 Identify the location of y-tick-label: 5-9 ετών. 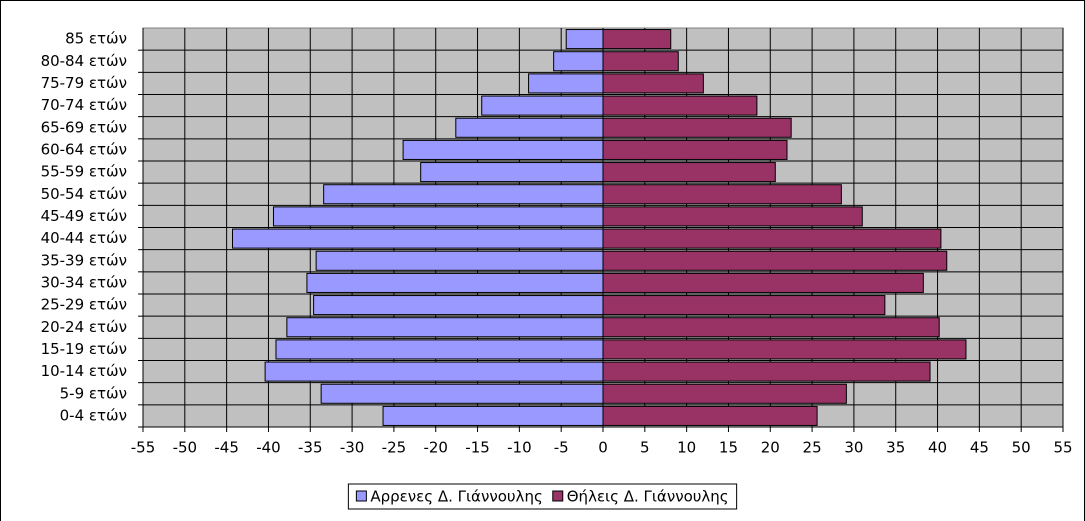
(93, 393).